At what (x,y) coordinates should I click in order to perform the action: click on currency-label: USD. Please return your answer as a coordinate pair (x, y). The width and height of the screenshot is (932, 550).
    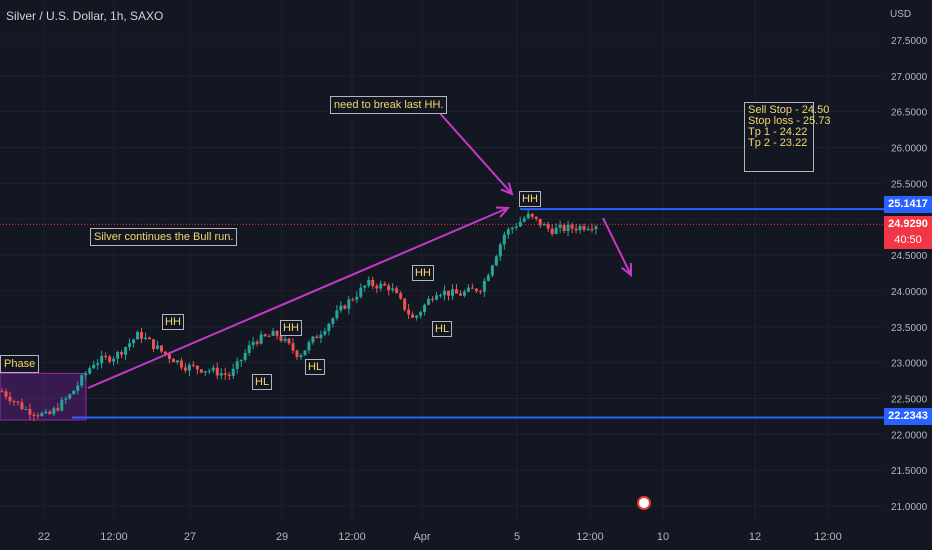
    Looking at the image, I should click on (901, 14).